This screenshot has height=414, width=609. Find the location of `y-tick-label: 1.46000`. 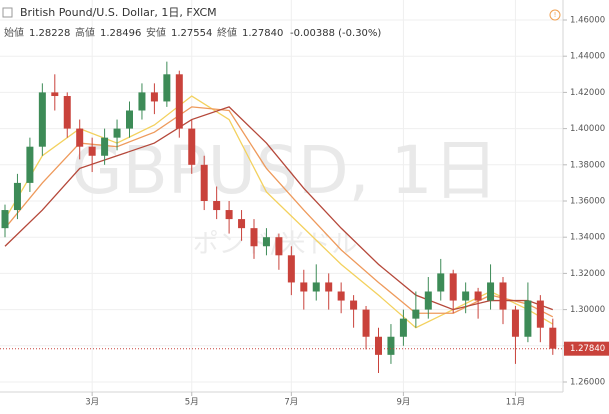

y-tick-label: 1.46000 is located at coordinates (587, 21).